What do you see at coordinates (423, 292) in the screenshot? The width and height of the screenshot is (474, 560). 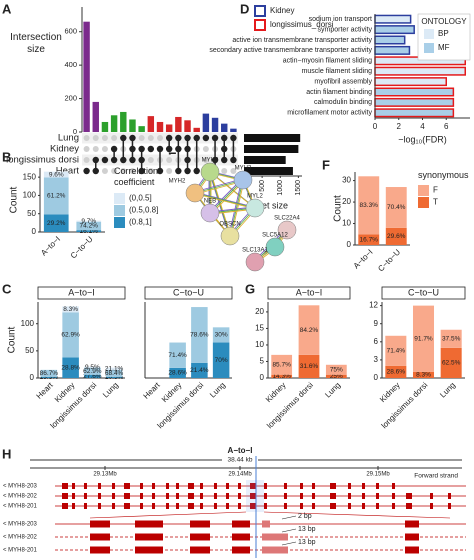 I see `facet-title: C−to−U` at bounding box center [423, 292].